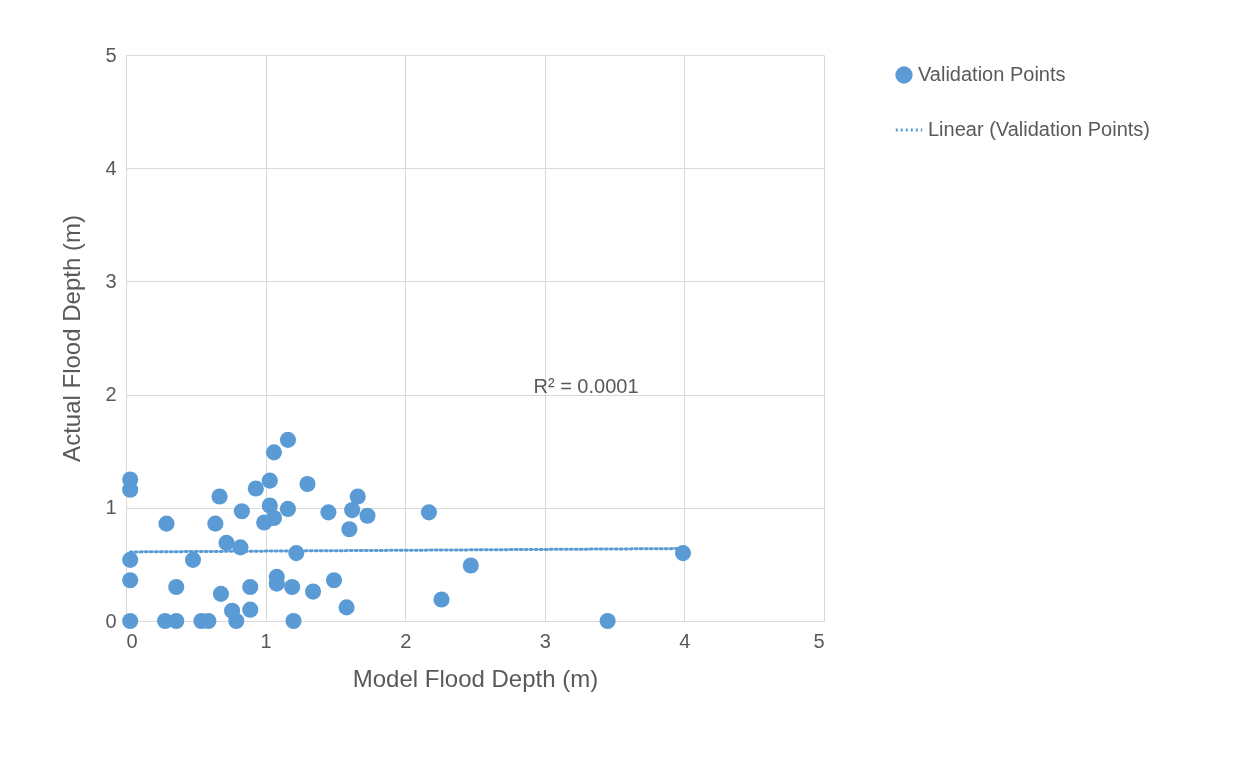 The image size is (1252, 765). Describe the element at coordinates (111, 280) in the screenshot. I see `y-tick-label: 3` at that location.